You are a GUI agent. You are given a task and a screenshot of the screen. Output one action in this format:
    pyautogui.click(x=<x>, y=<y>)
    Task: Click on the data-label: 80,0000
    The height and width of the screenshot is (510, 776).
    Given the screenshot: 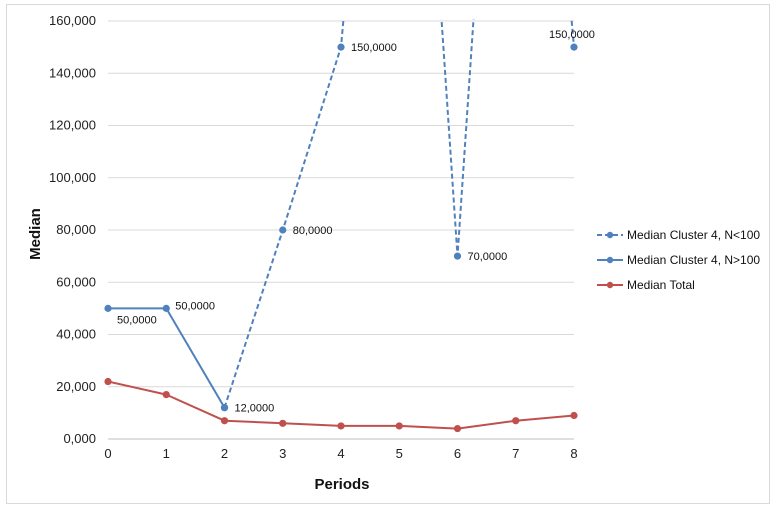 What is the action you would take?
    pyautogui.click(x=313, y=231)
    